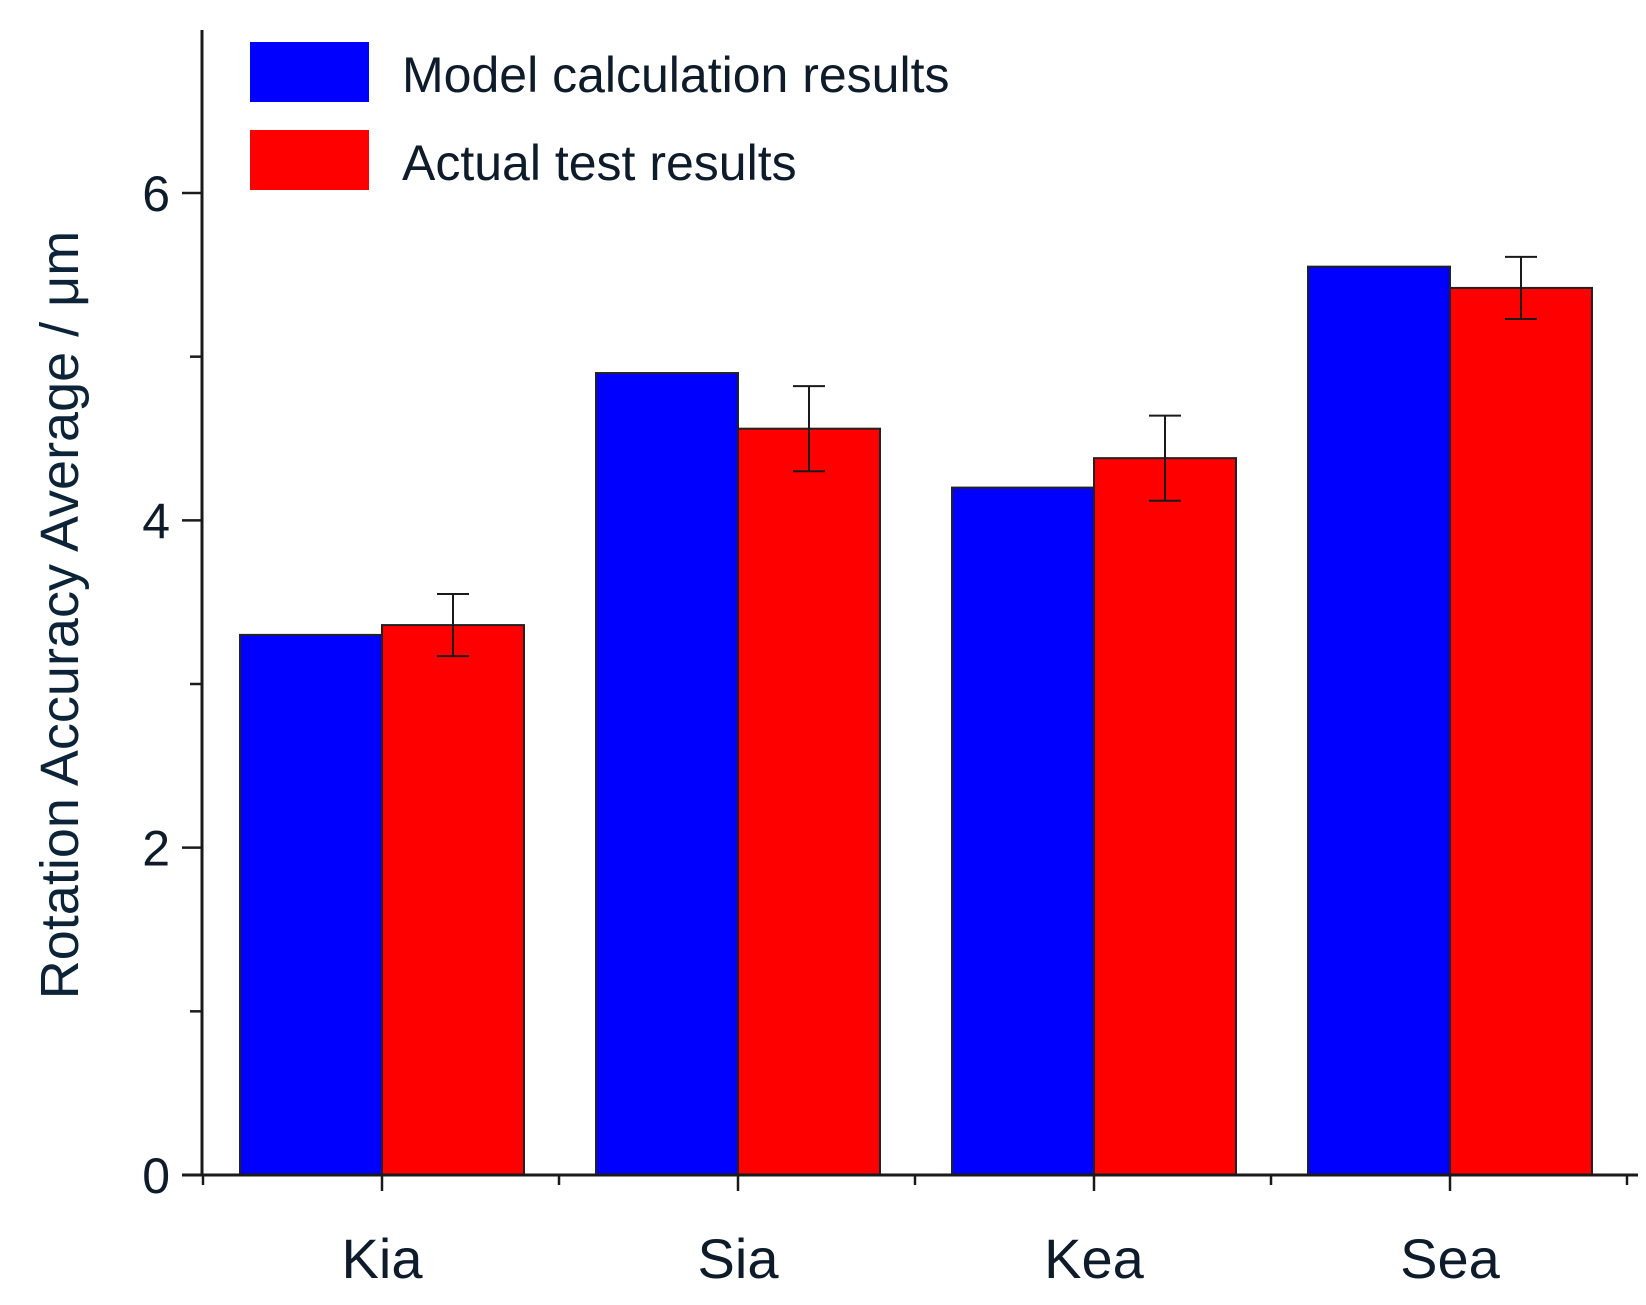 This screenshot has height=1305, width=1646. I want to click on bar-kea-actual, so click(1165, 816).